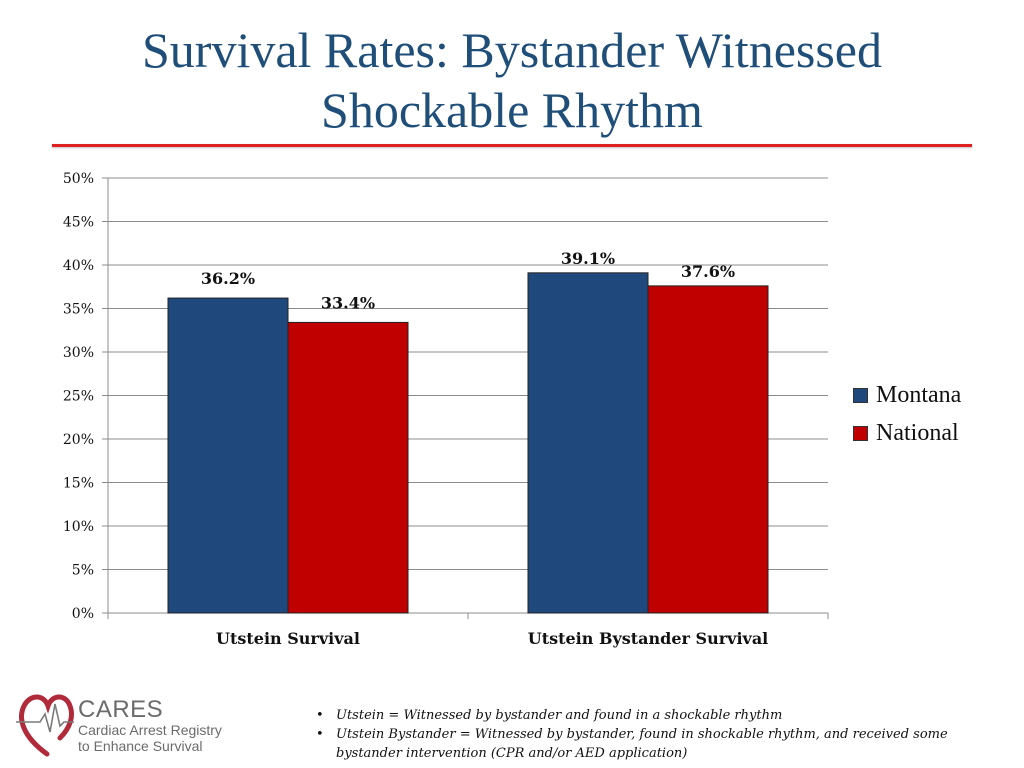 The width and height of the screenshot is (1024, 768). Describe the element at coordinates (78, 223) in the screenshot. I see `y-tick-label: 45%` at that location.